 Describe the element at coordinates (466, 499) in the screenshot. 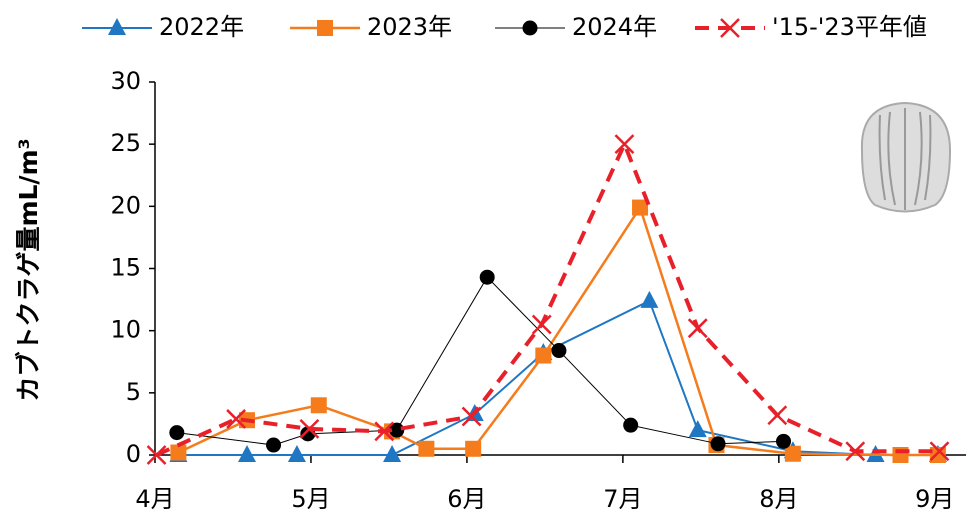

I see `x-tick-label: 6月` at that location.